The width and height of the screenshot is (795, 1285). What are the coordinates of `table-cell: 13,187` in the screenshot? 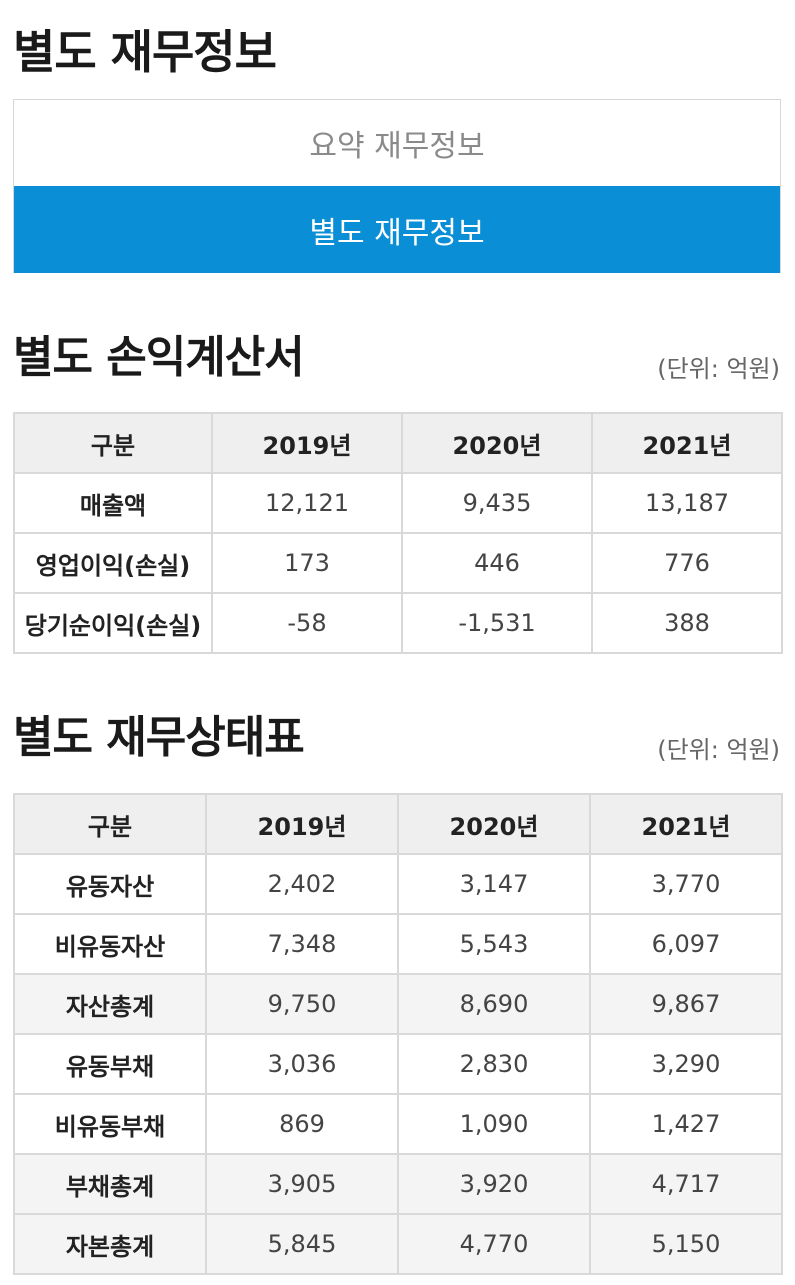 It's located at (687, 503).